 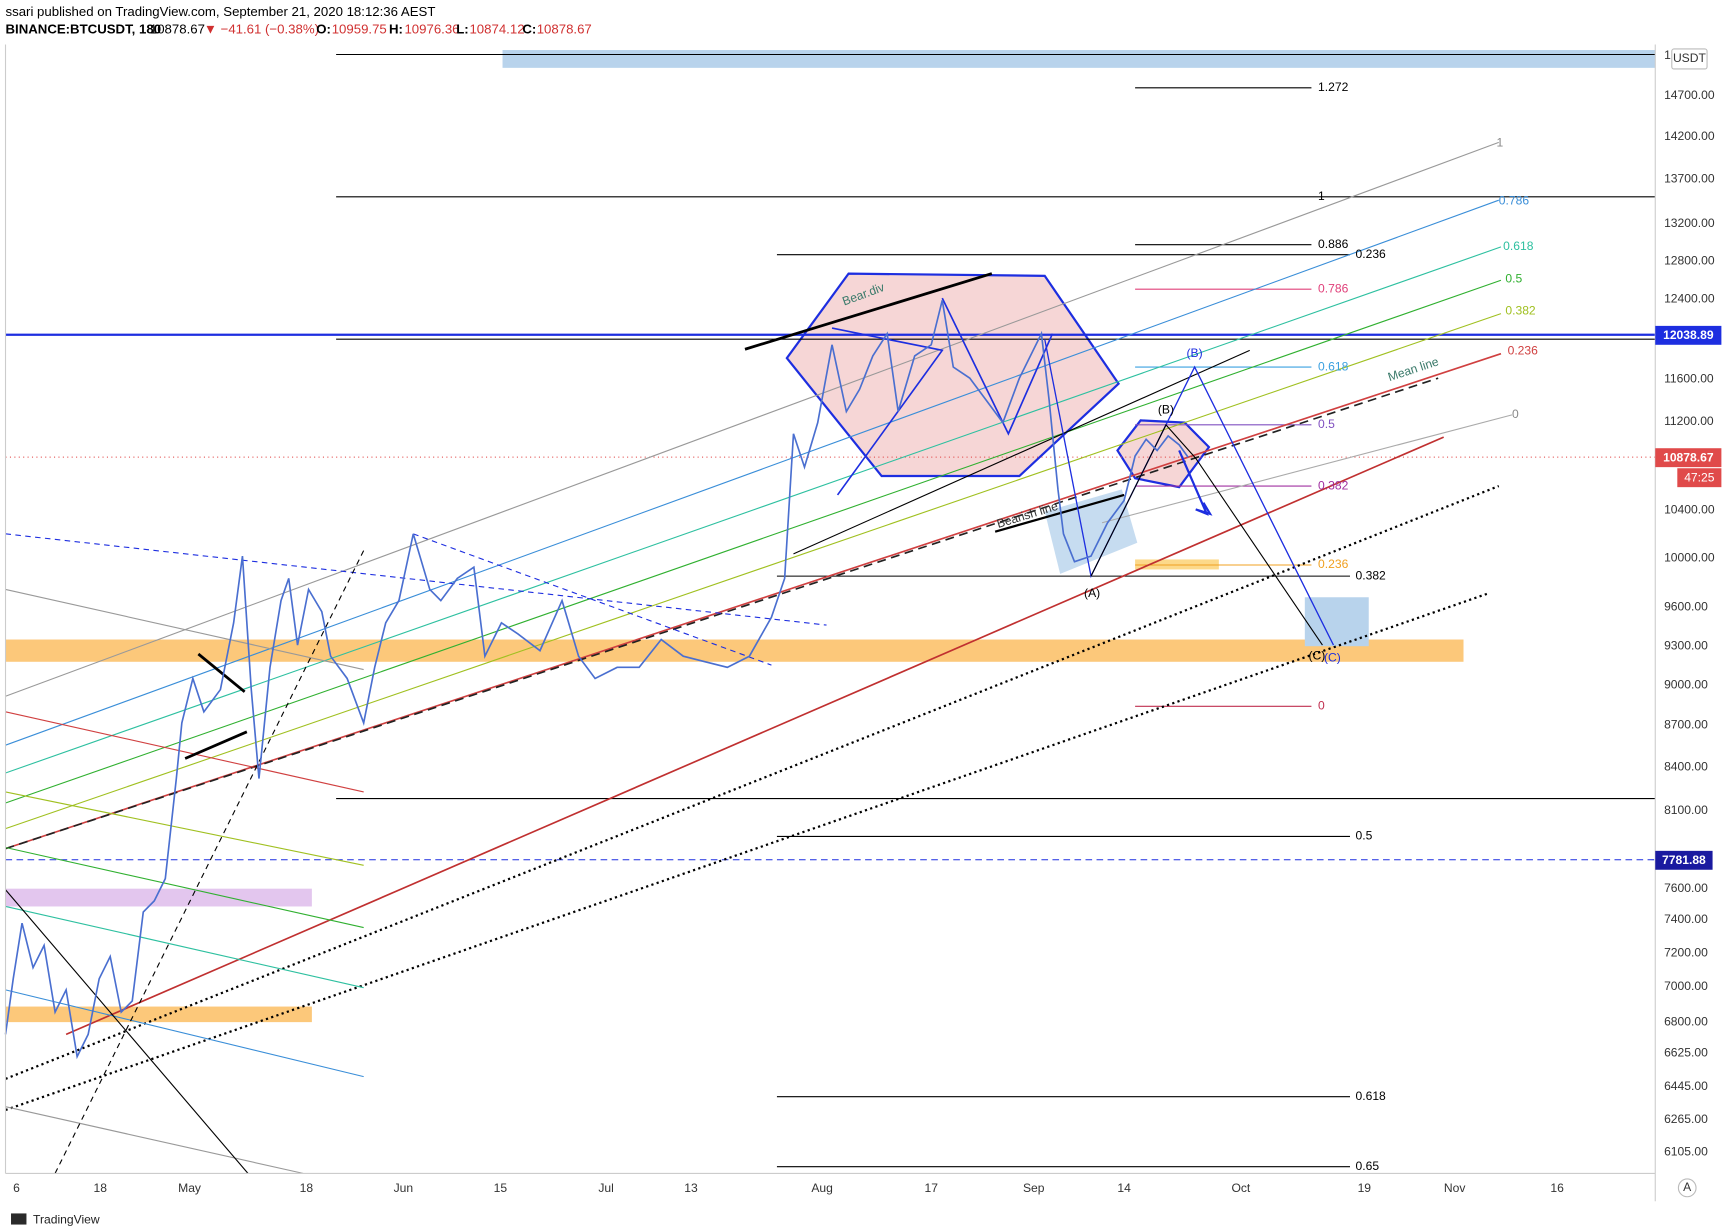 I want to click on price-label: 9000.00, so click(x=1686, y=684).